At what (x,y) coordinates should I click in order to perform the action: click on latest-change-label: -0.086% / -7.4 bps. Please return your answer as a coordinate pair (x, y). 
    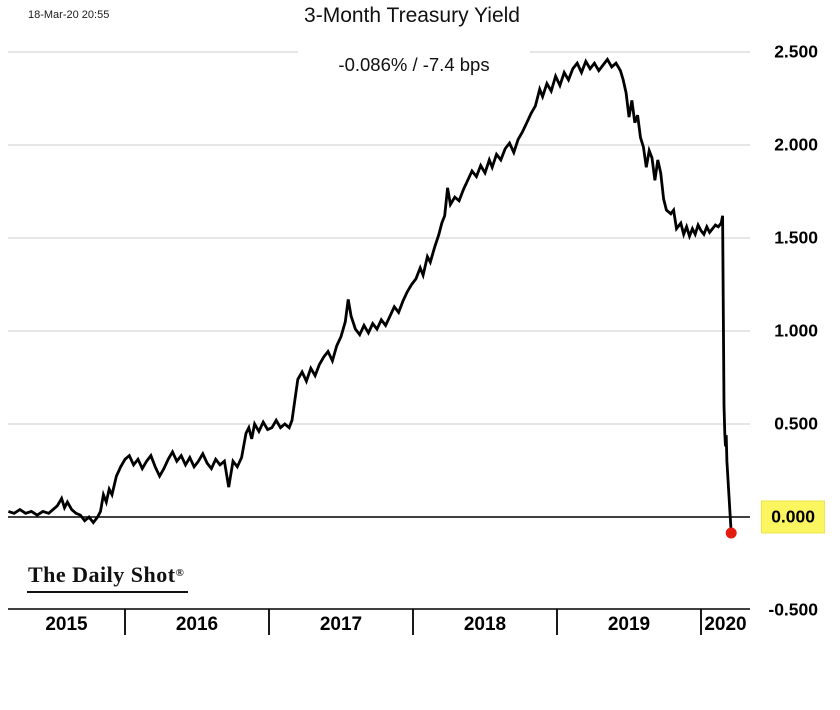
    Looking at the image, I should click on (414, 65).